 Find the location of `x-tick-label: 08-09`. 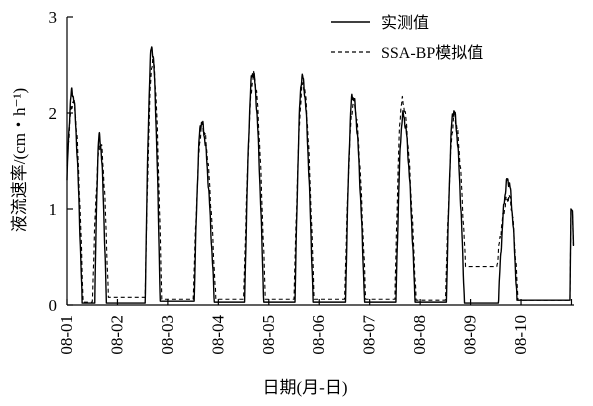

x-tick-label: 08-09 is located at coordinates (470, 335).